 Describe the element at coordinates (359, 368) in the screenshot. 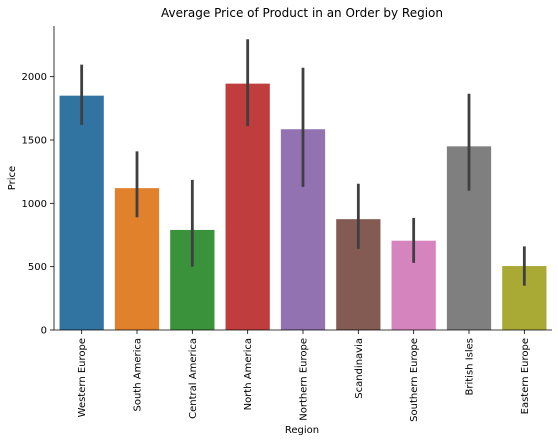

I see `x-tick-label: Scandinavia` at that location.